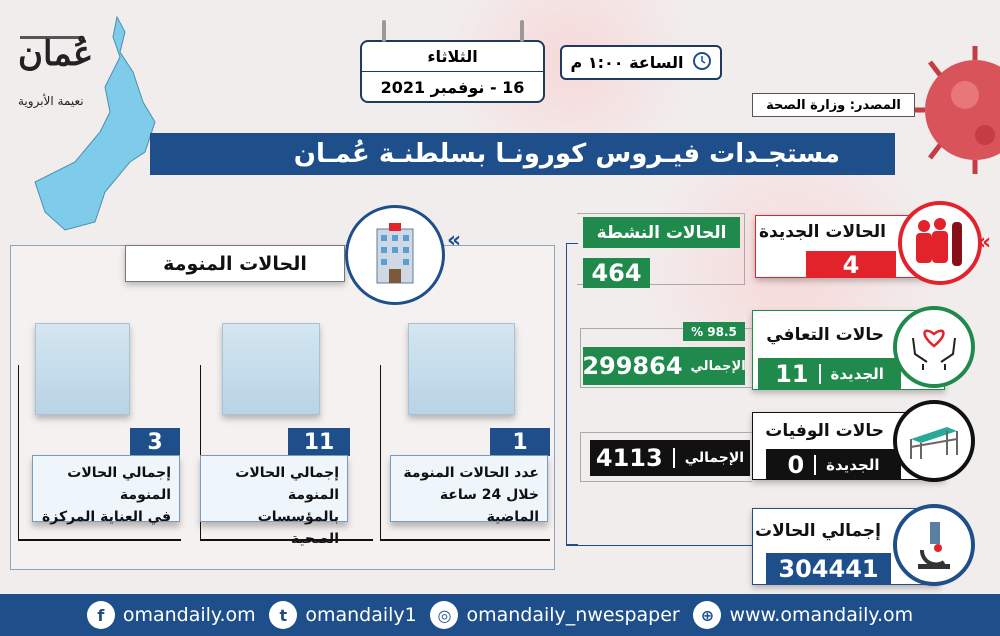 The height and width of the screenshot is (636, 1000). I want to click on deaths-new-label: الجديدة, so click(853, 464).